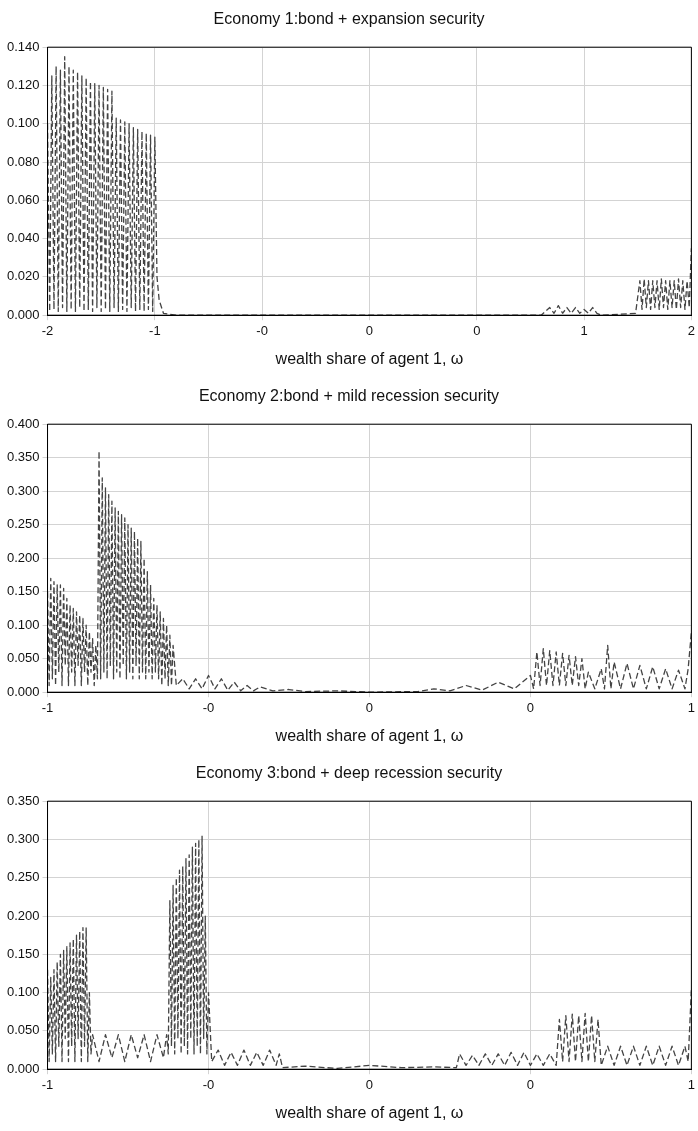 The height and width of the screenshot is (1131, 698). What do you see at coordinates (23, 238) in the screenshot?
I see `y-tick-label: 0.040` at bounding box center [23, 238].